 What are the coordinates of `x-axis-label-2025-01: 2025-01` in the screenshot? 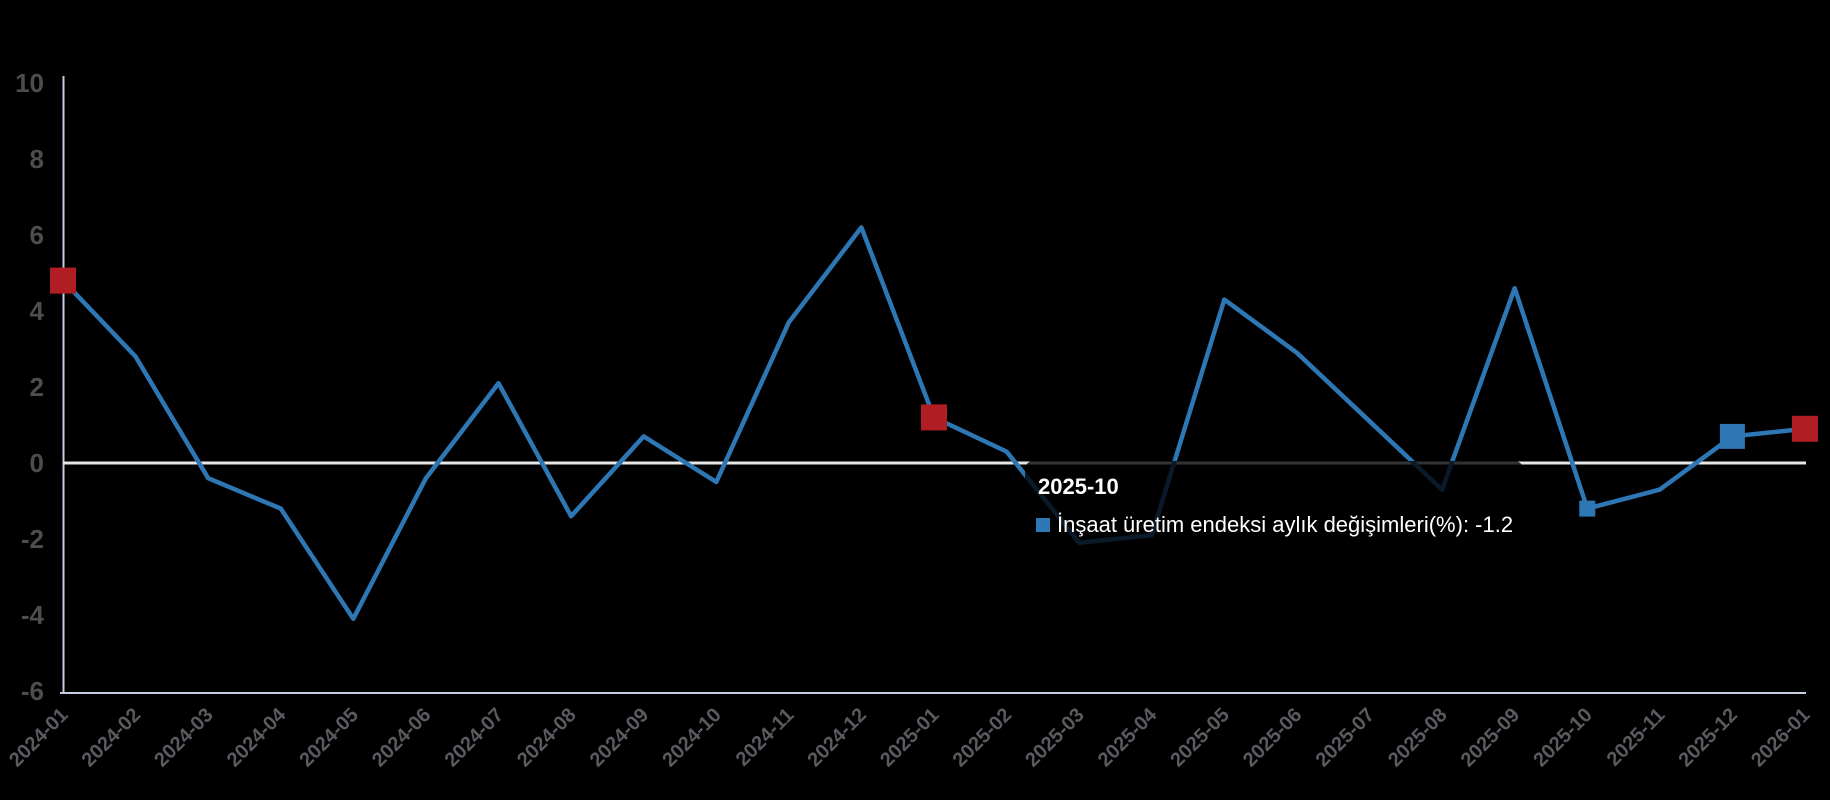 It's located at (909, 737).